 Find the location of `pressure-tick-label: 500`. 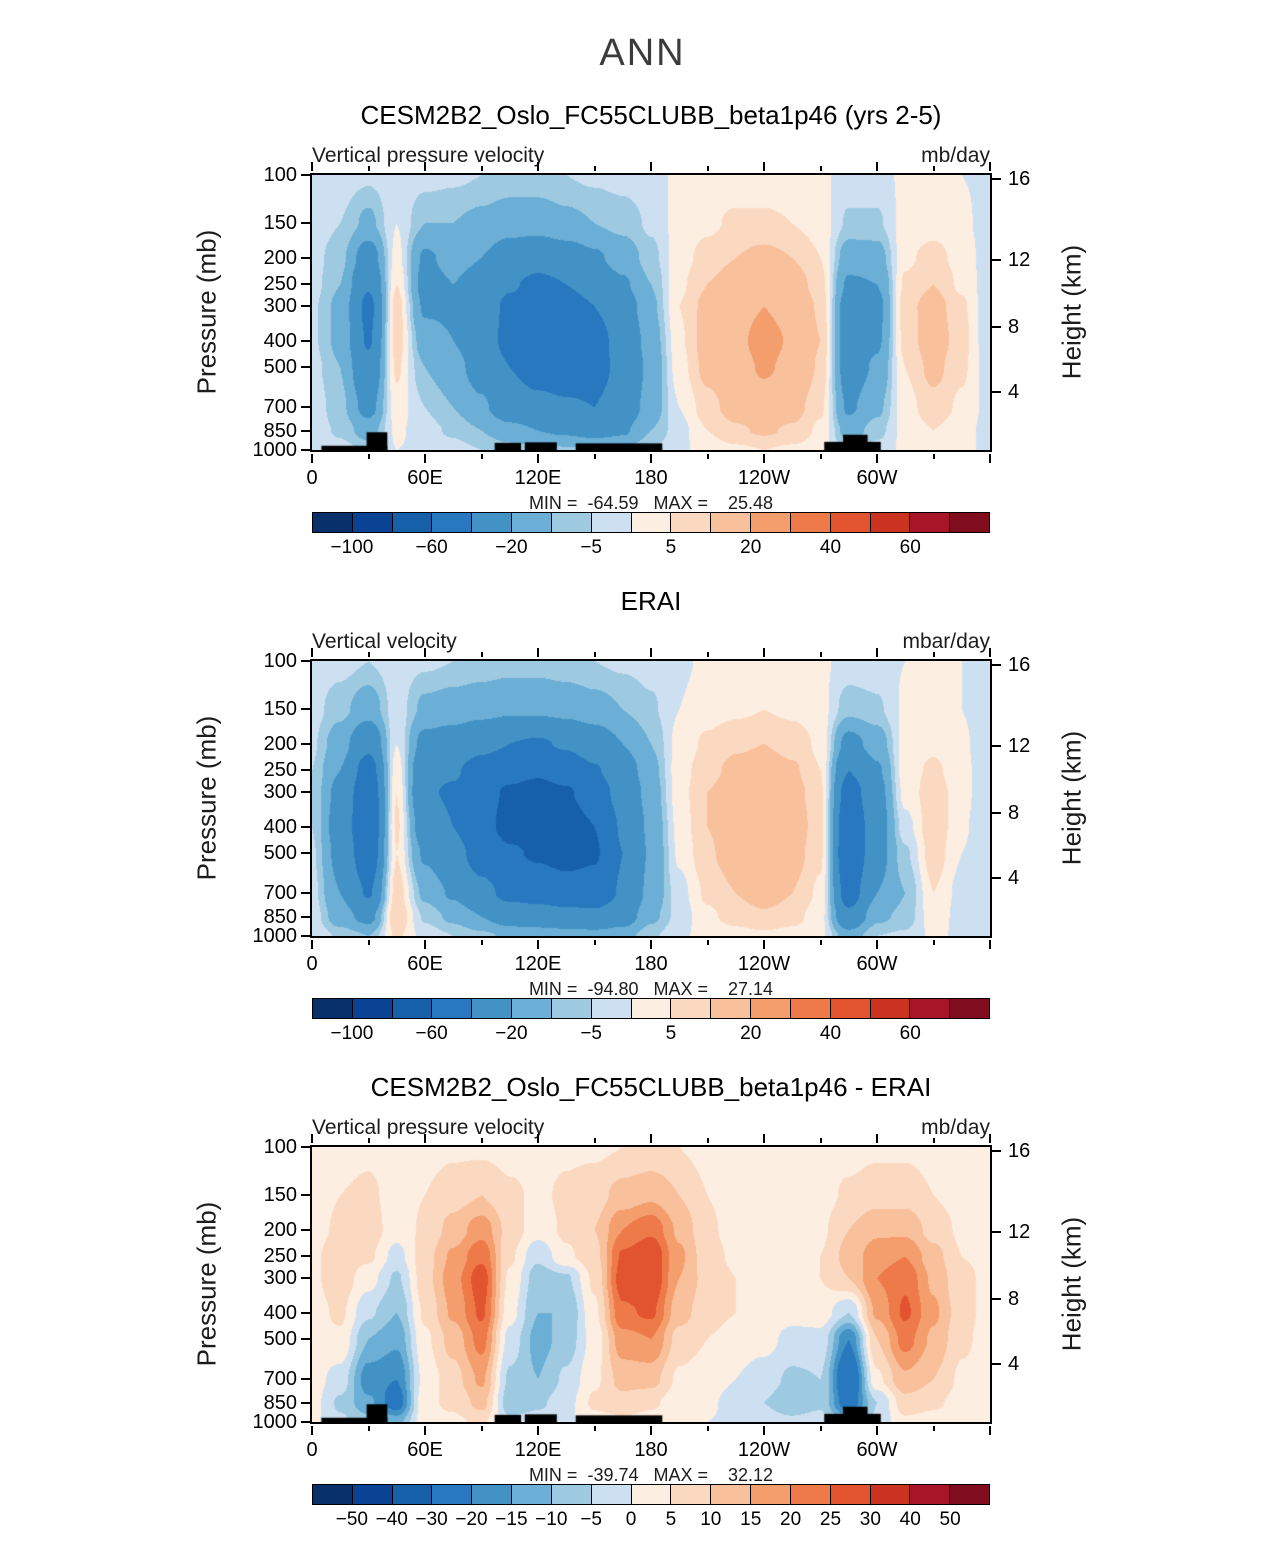

pressure-tick-label: 500 is located at coordinates (280, 1339).